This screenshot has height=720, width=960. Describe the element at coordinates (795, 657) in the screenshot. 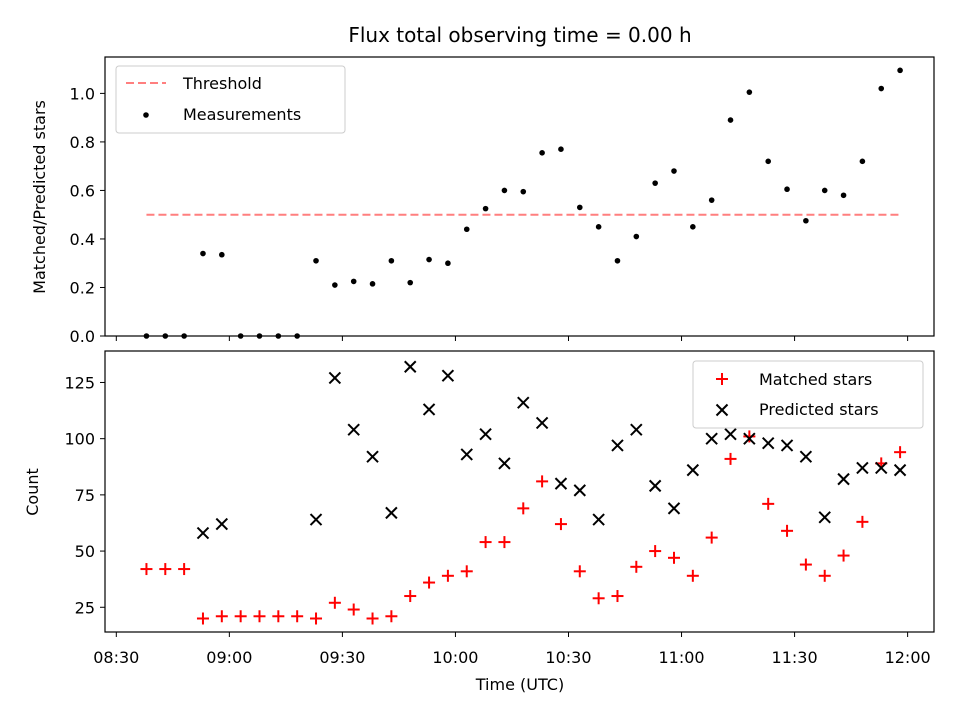

I see `x-tick-label: 11:30` at that location.